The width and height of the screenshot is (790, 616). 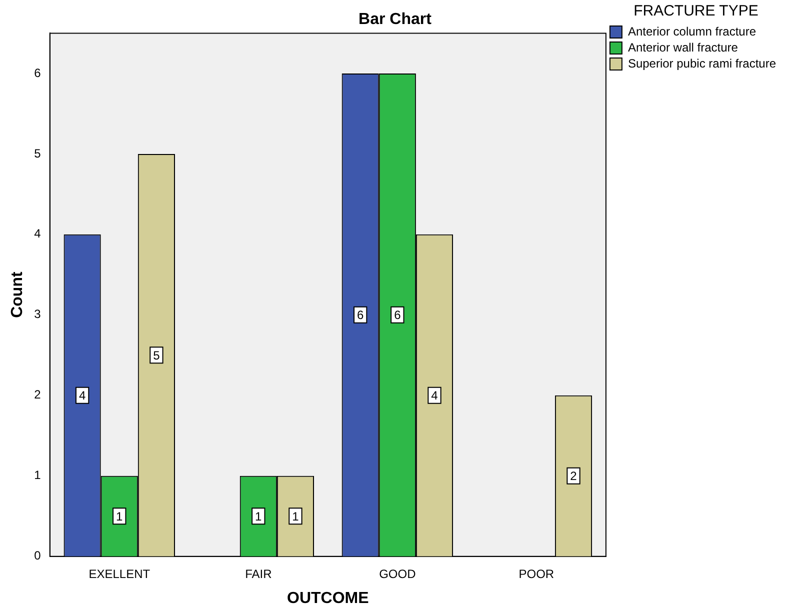 I want to click on x-tick-label: FAIR, so click(x=258, y=573).